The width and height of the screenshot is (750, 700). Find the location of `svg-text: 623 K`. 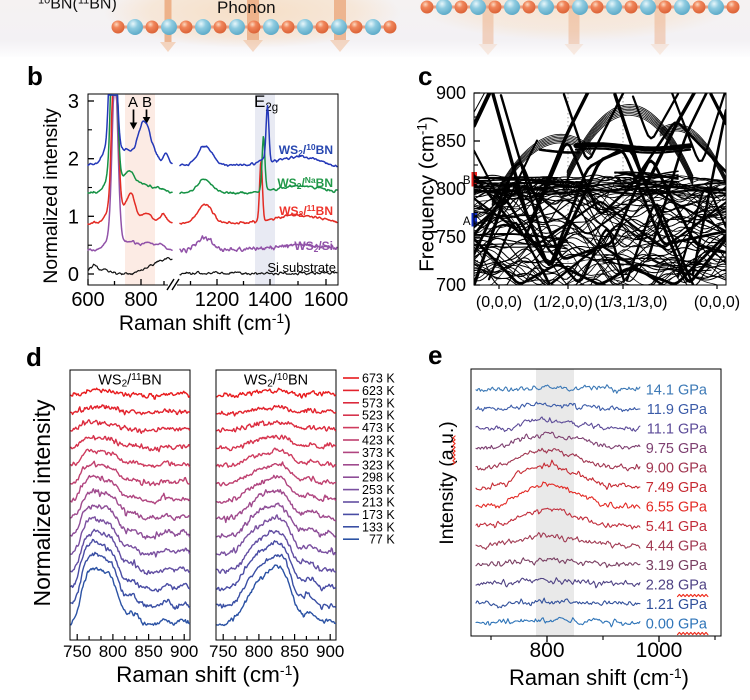

svg-text: 623 K is located at coordinates (378, 391).